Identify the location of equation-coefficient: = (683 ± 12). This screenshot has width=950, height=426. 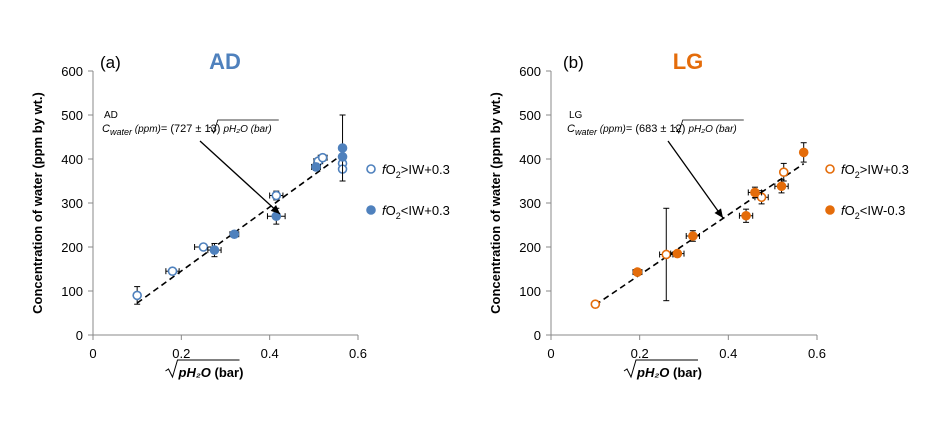
(657, 129).